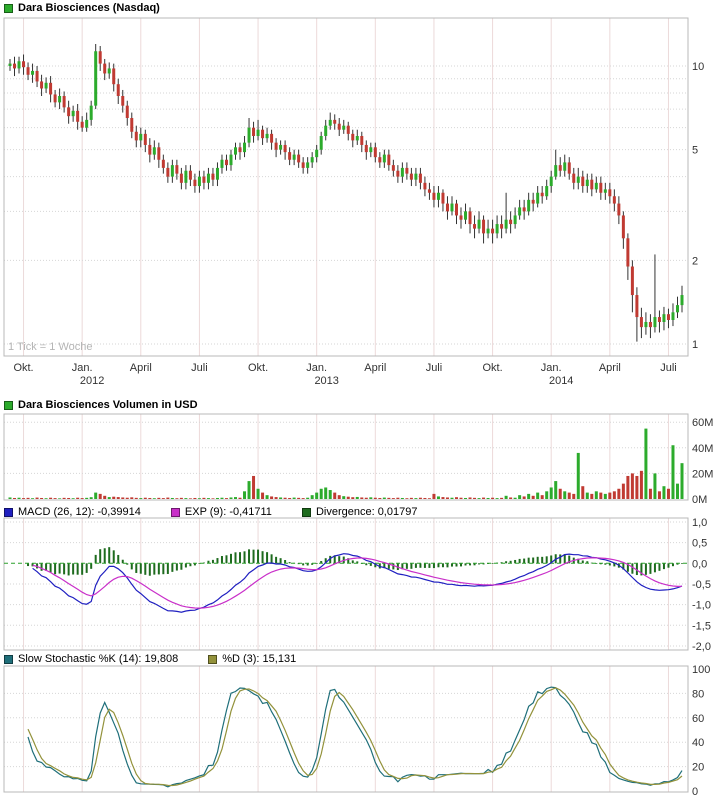 The width and height of the screenshot is (726, 796). Describe the element at coordinates (699, 564) in the screenshot. I see `svg-text: 0,0` at that location.